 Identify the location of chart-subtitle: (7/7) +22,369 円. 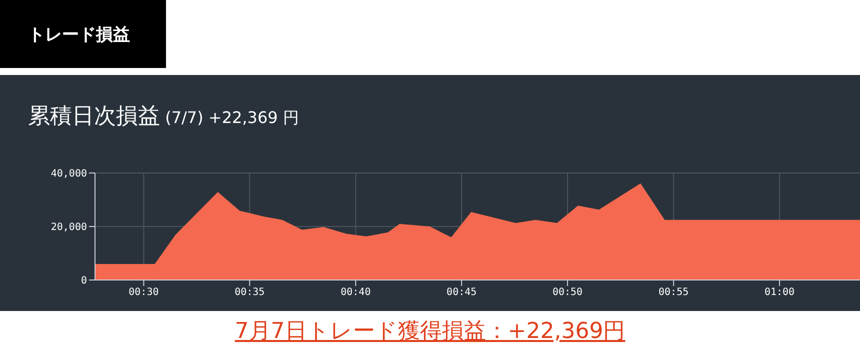
(232, 117).